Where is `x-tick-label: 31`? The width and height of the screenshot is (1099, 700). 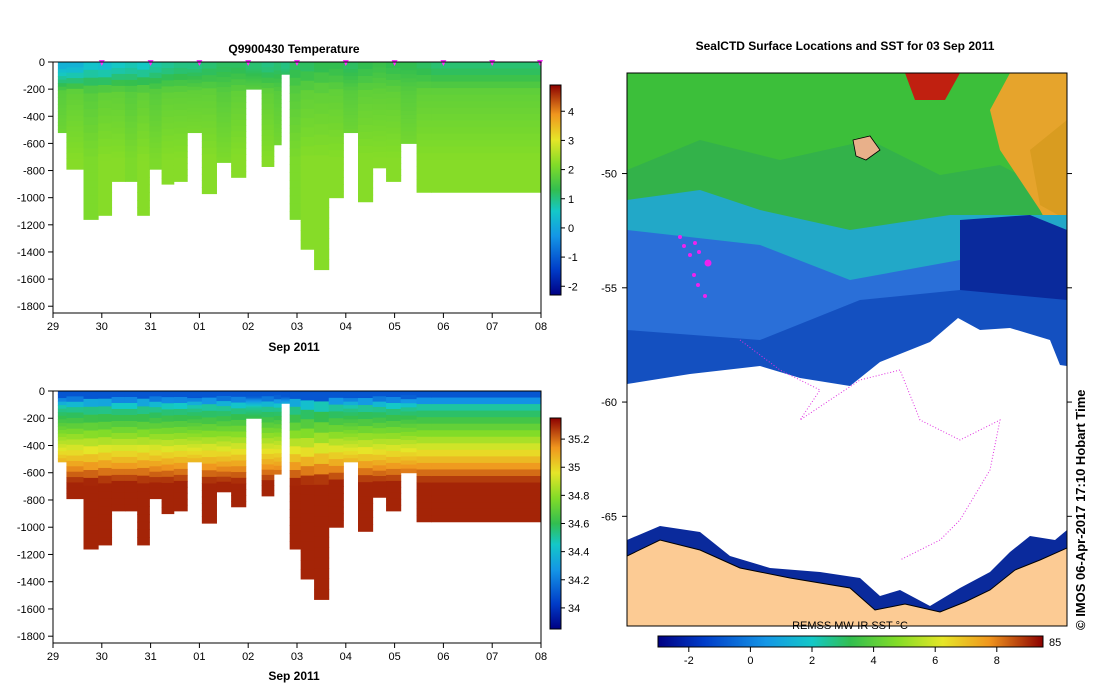
x-tick-label: 31 is located at coordinates (150, 327).